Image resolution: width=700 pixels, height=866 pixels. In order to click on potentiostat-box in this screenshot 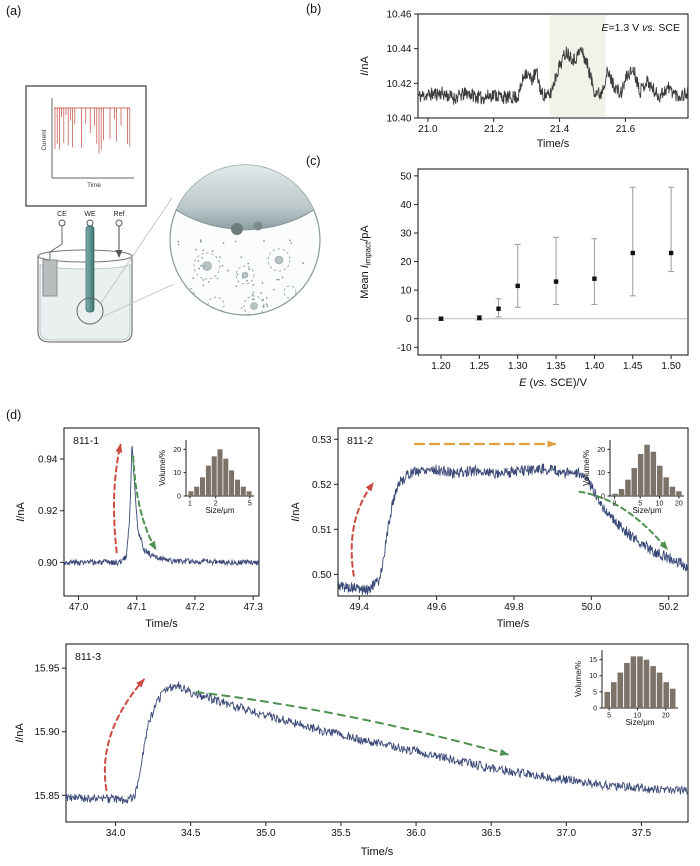, I will do `click(86, 146)`.